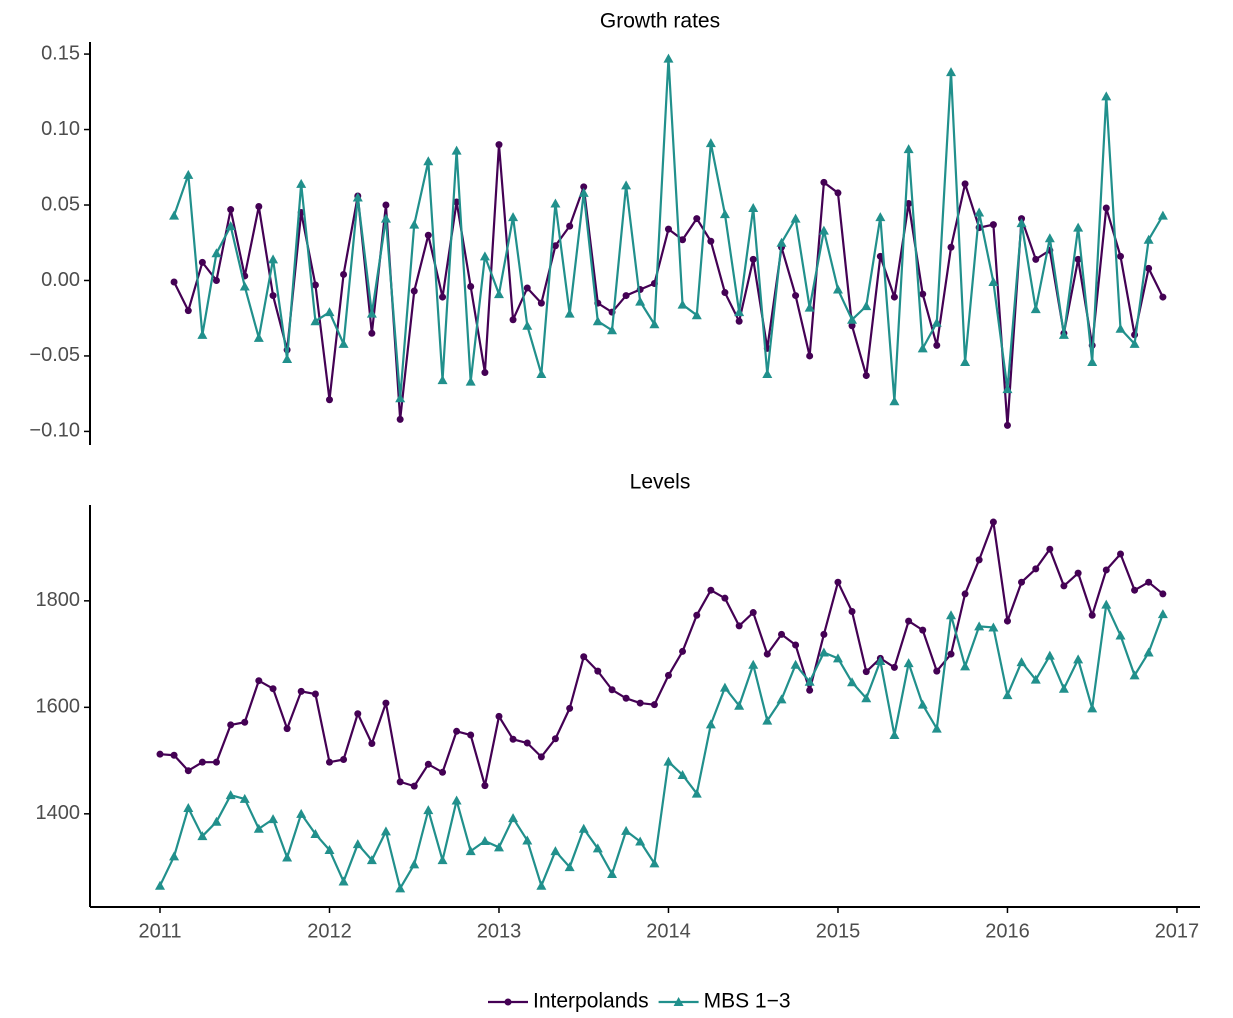 The height and width of the screenshot is (1018, 1233). Describe the element at coordinates (660, 21) in the screenshot. I see `panel-title: Growth rates` at that location.